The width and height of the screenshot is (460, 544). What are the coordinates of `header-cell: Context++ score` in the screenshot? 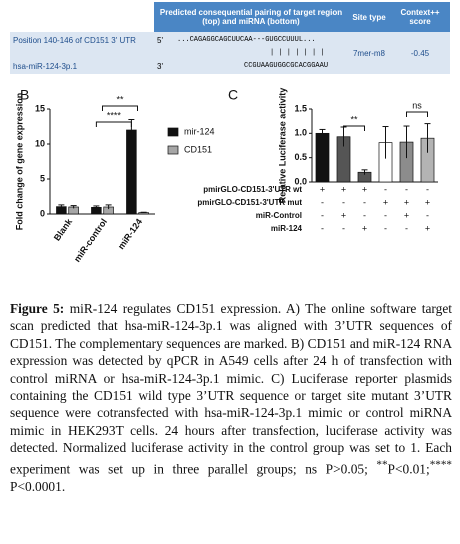 It's located at (420, 17).